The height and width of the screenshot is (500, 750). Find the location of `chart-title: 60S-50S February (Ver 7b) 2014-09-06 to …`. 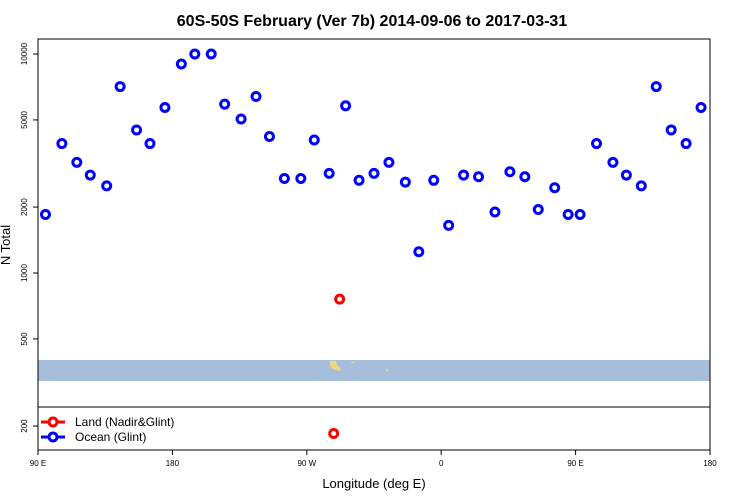

chart-title: 60S-50S February (Ver 7b) 2014-09-06 to … is located at coordinates (372, 21).